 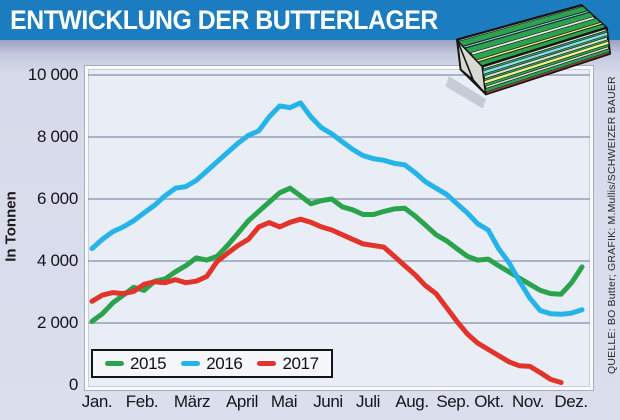 I want to click on y-tick-label: 2 000, so click(x=57, y=322).